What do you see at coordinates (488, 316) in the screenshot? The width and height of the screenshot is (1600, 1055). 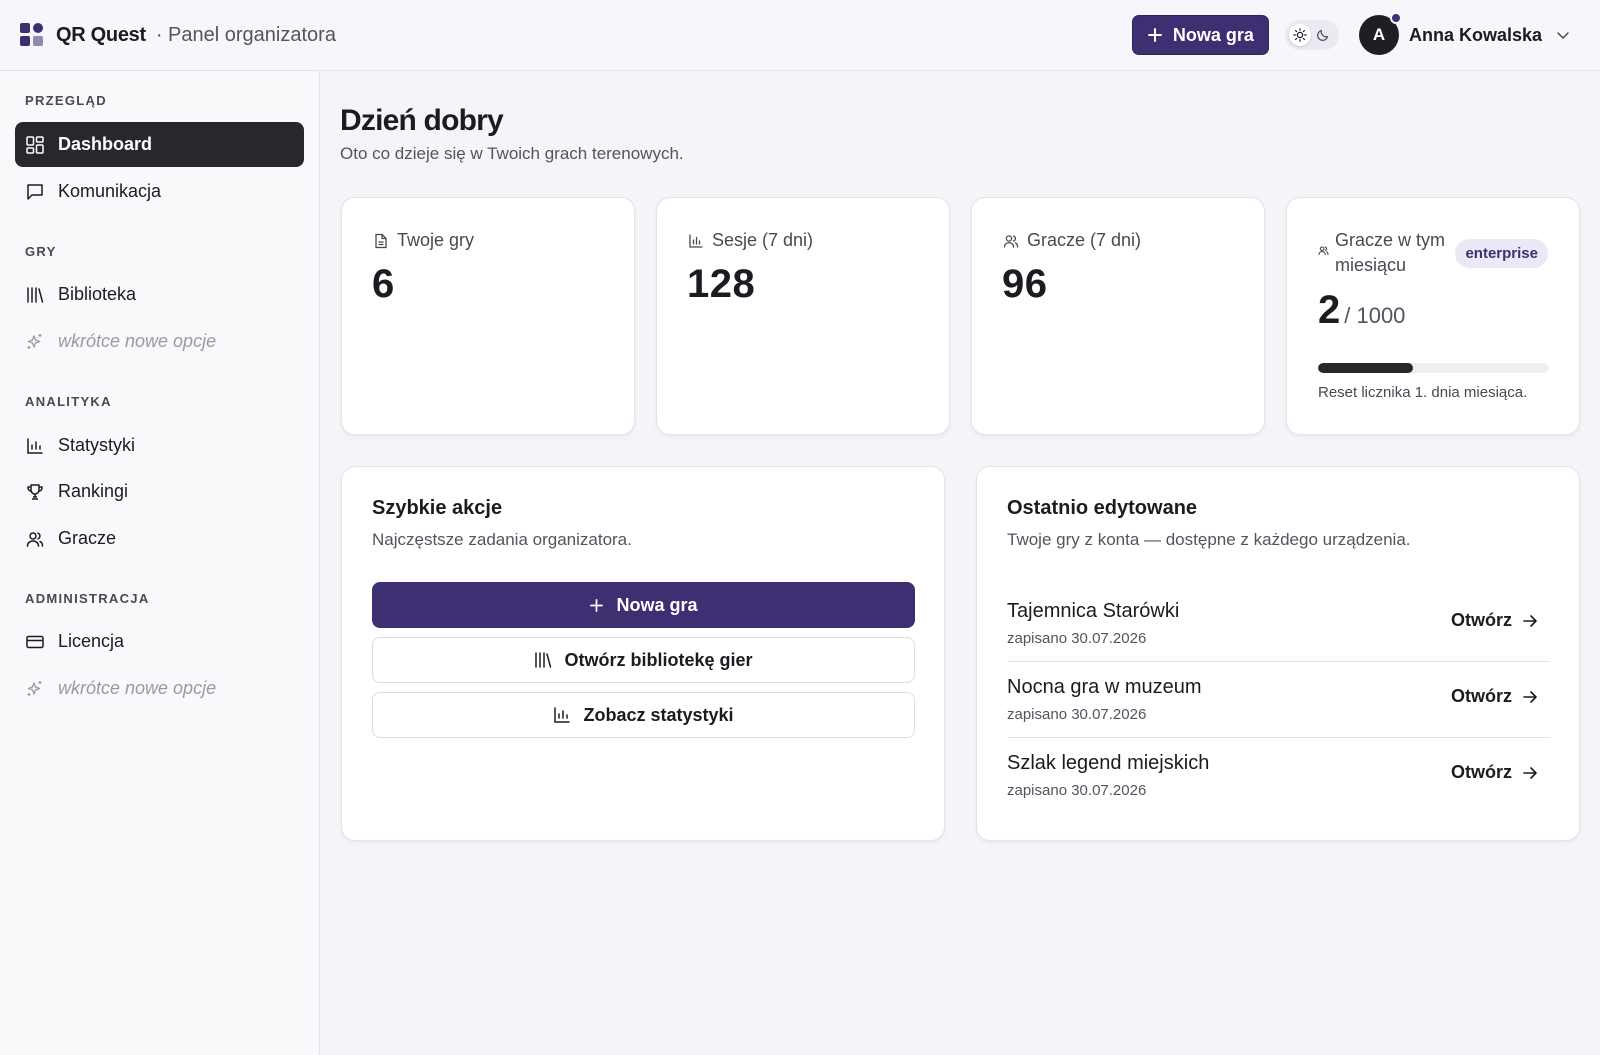 I see `stat-card-games: Twoje gry 6` at bounding box center [488, 316].